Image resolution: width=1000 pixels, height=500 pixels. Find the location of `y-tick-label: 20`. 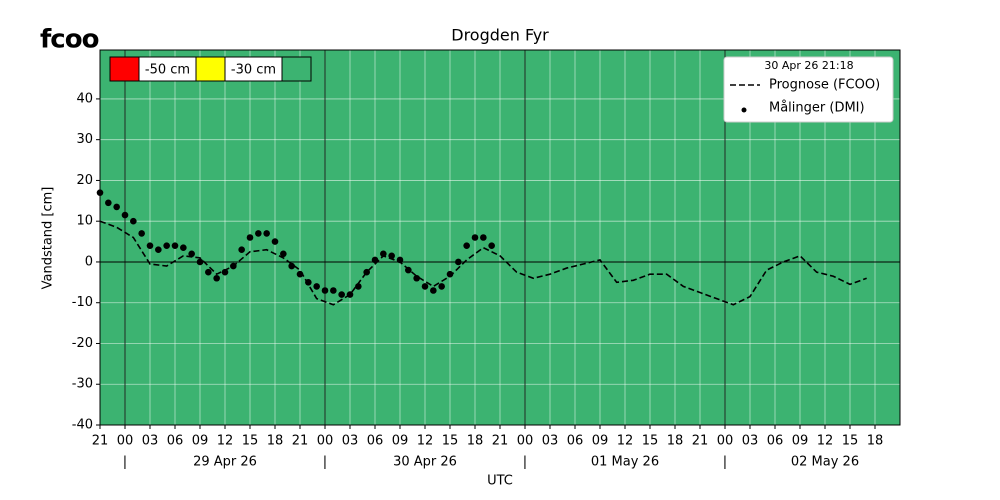

y-tick-label: 20 is located at coordinates (84, 180).